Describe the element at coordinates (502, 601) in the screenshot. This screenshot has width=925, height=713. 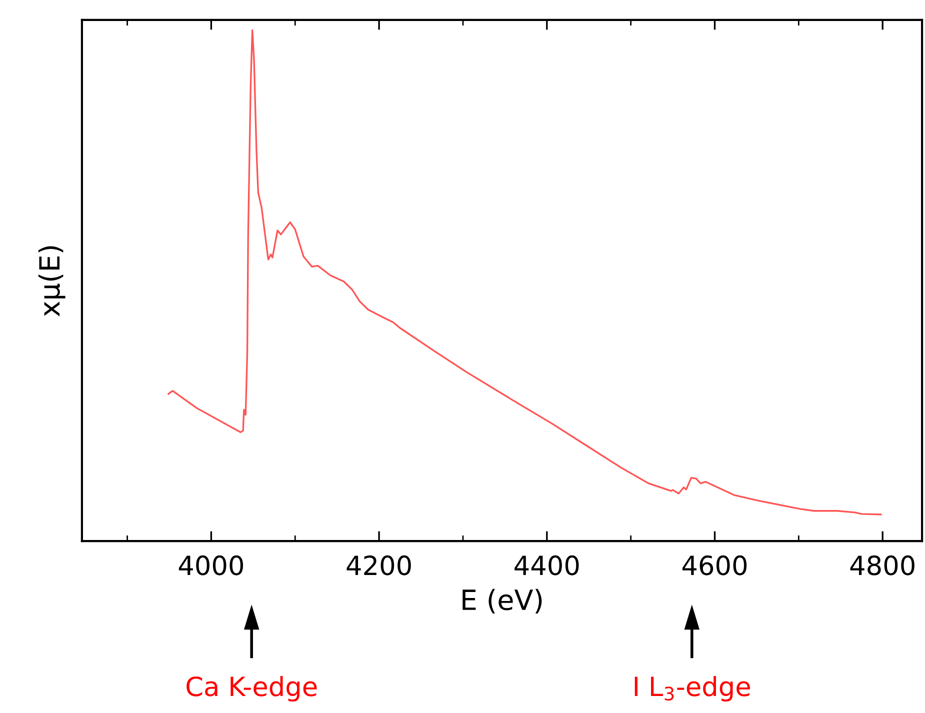
I see `x-axis-title: E (eV)` at that location.